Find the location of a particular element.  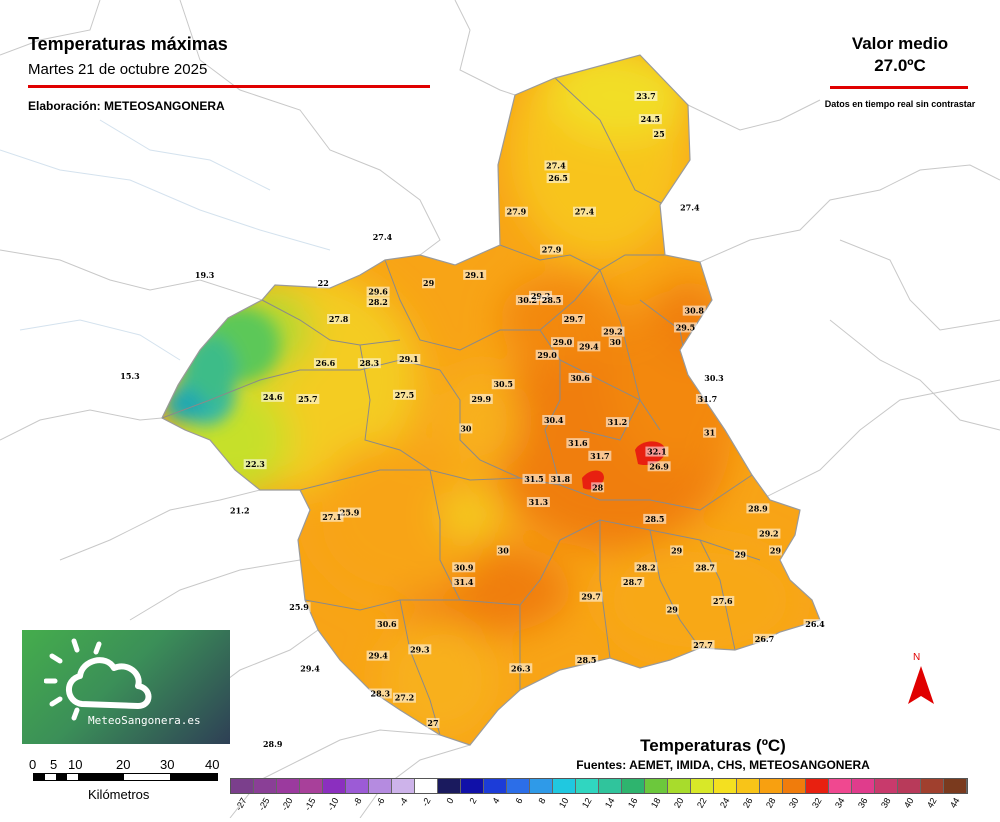

station-value-text: 28.7 is located at coordinates (704, 567).